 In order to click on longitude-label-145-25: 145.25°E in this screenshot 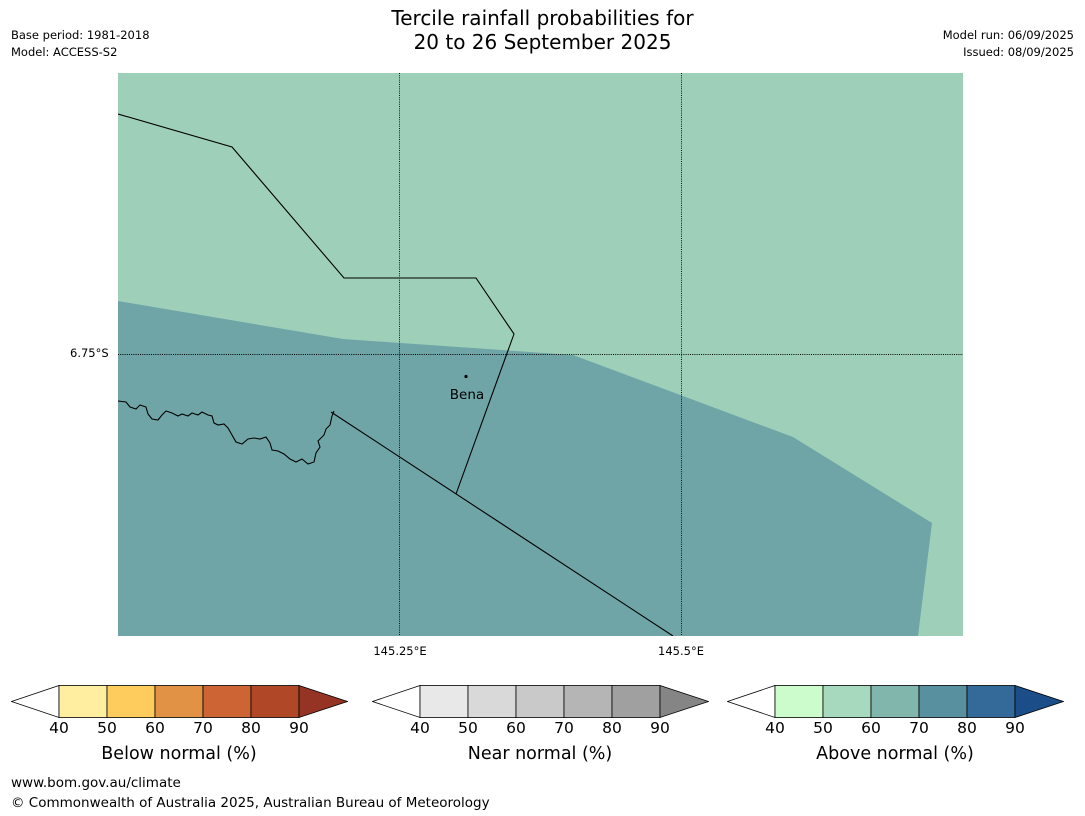, I will do `click(400, 651)`.